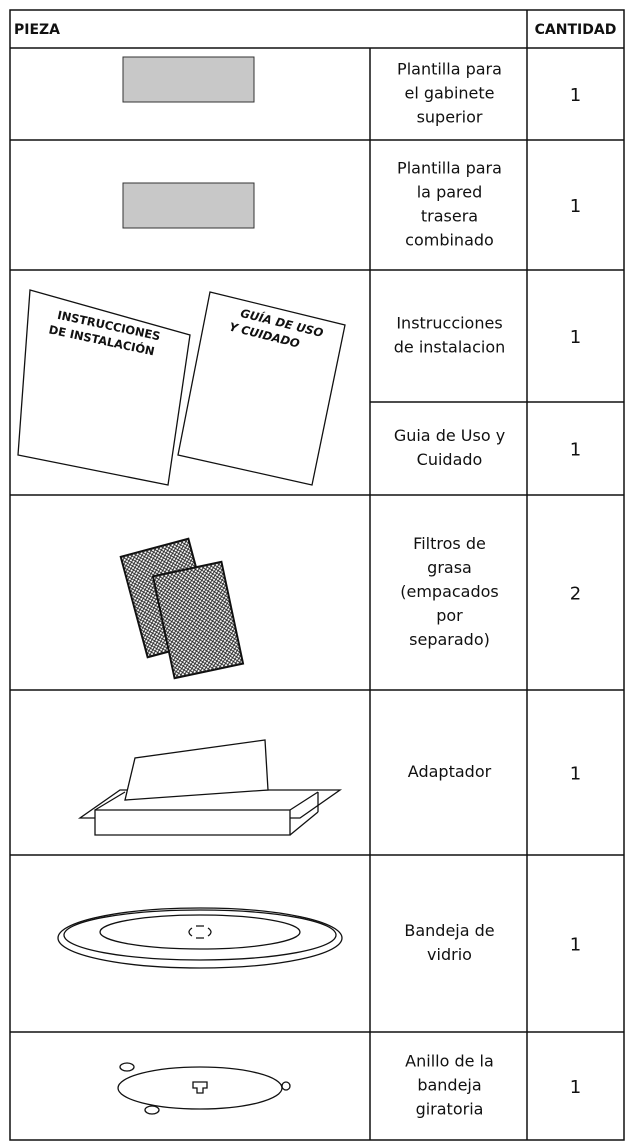 Image resolution: width=628 pixels, height=1144 pixels. What do you see at coordinates (449, 591) in the screenshot?
I see `part-description: (empacados` at bounding box center [449, 591].